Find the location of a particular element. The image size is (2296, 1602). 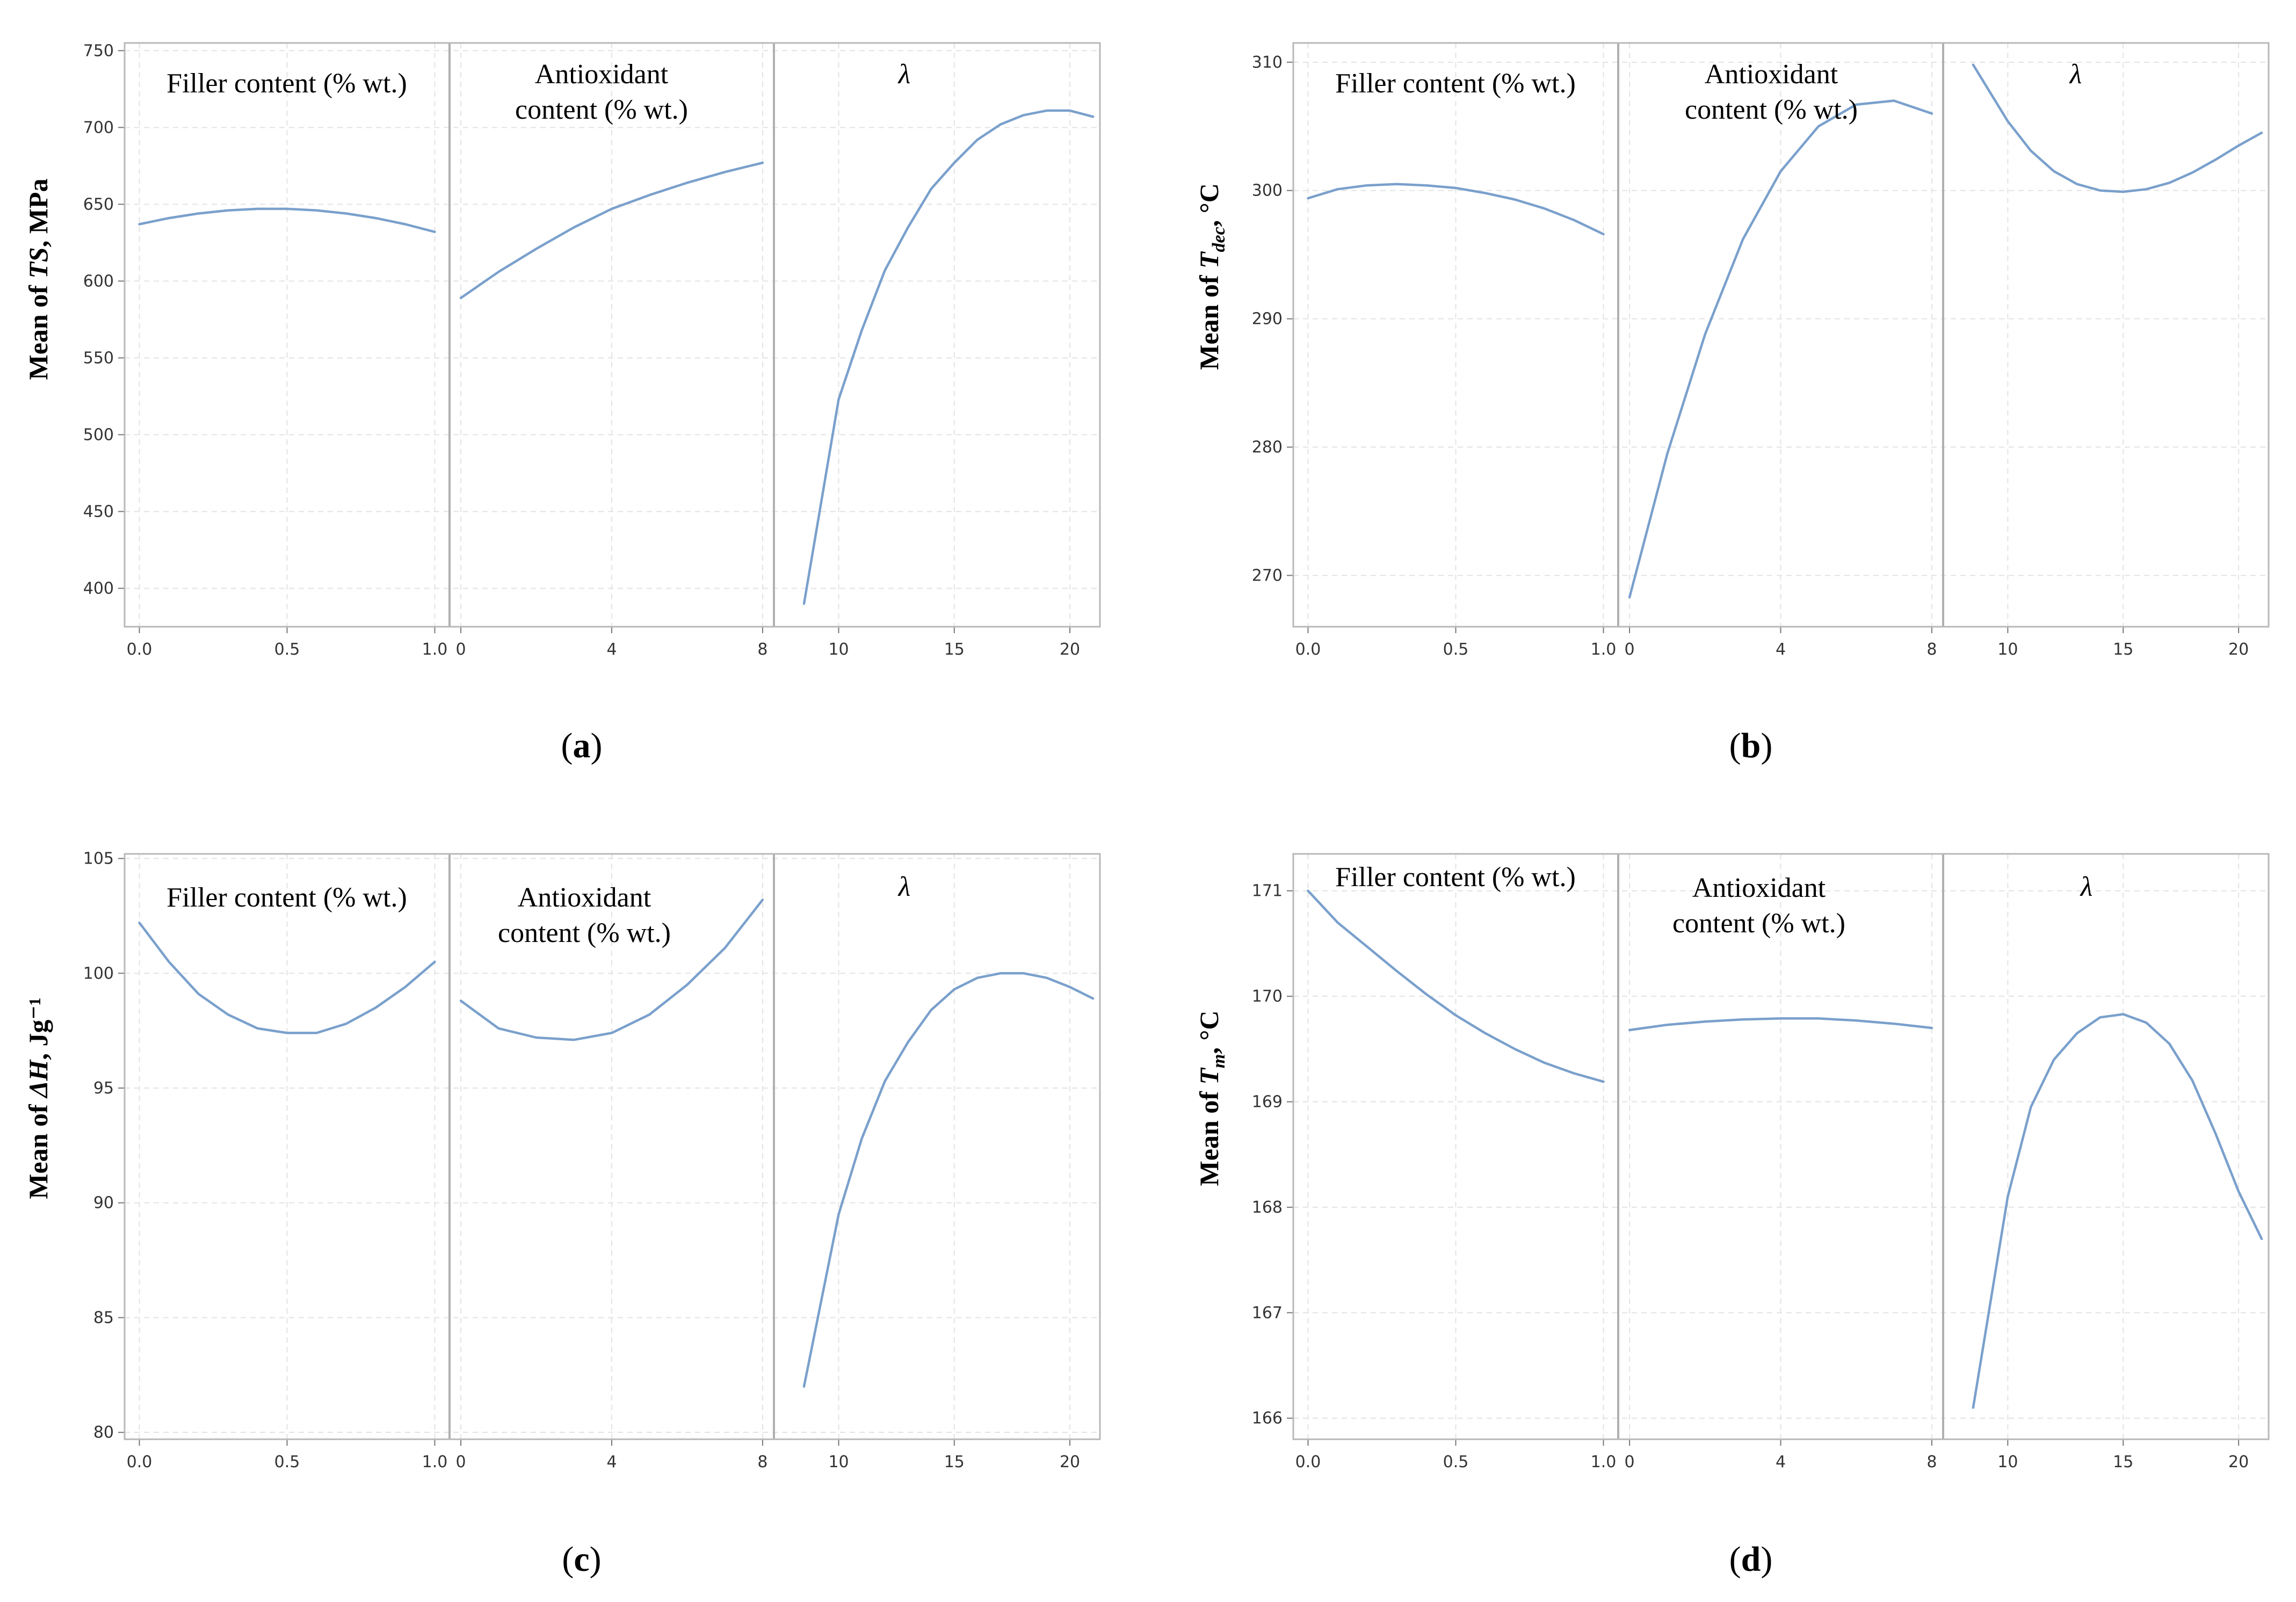

y-tick-label: 95 is located at coordinates (103, 1088).